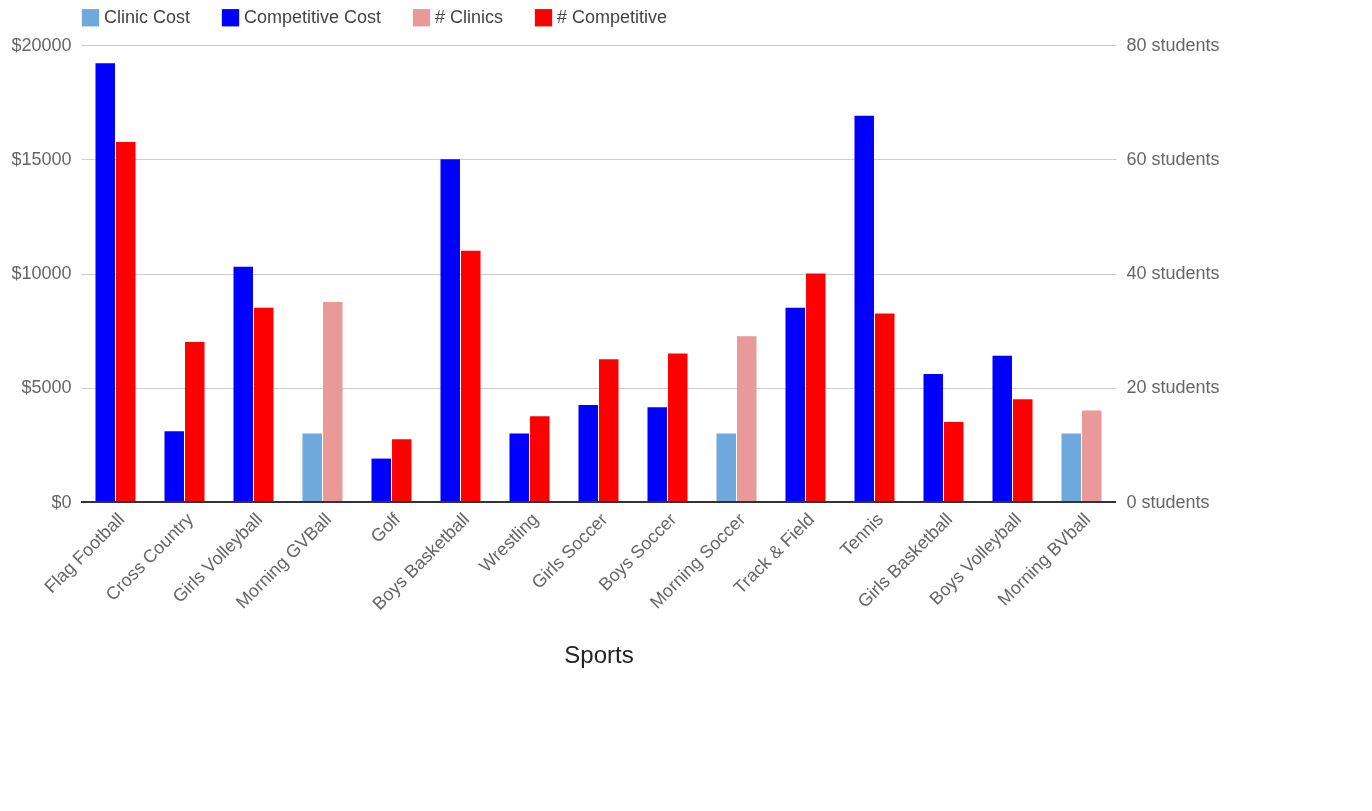 Image resolution: width=1372 pixels, height=811 pixels. I want to click on y2-tick-label: 60 students, so click(1173, 158).